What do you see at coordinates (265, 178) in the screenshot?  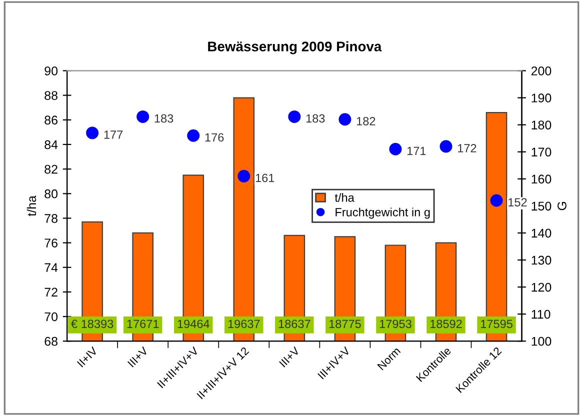 I see `data-label: 161` at bounding box center [265, 178].